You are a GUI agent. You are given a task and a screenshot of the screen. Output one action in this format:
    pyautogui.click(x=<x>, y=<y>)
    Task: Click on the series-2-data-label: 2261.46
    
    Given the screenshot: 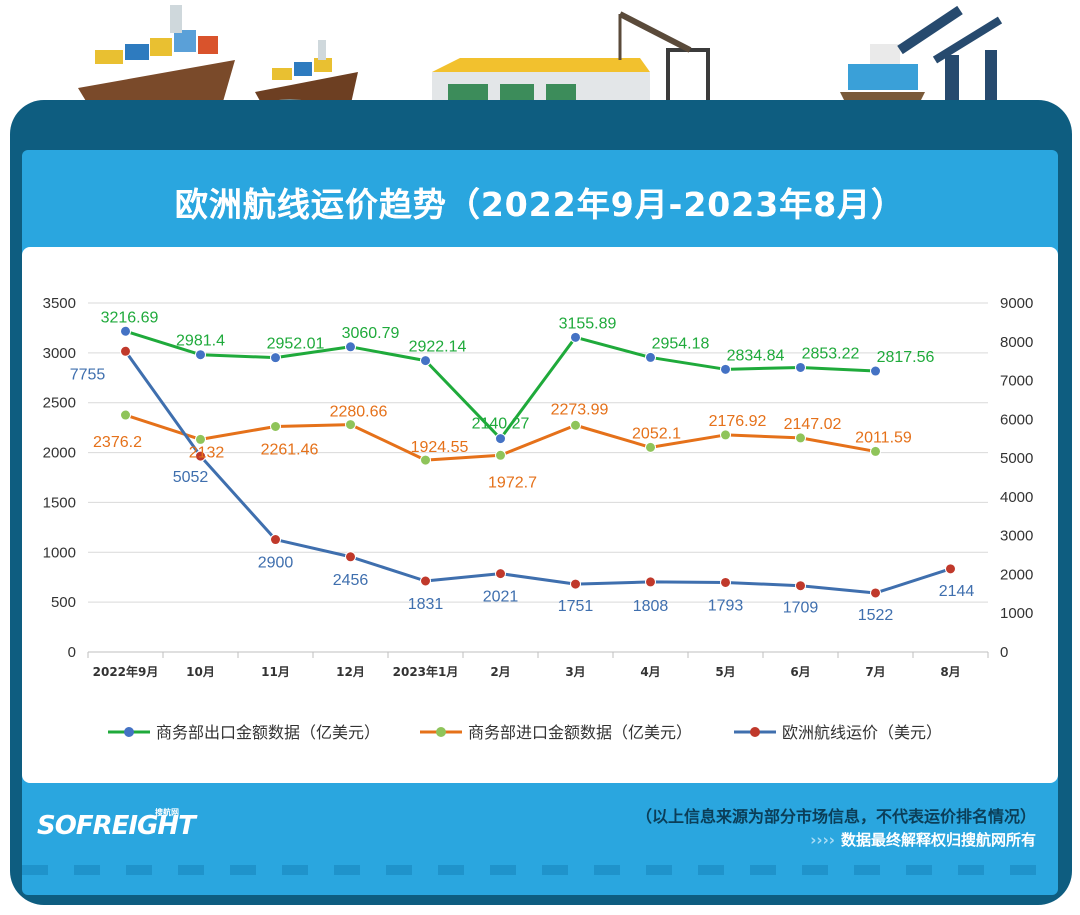 What is the action you would take?
    pyautogui.click(x=290, y=450)
    